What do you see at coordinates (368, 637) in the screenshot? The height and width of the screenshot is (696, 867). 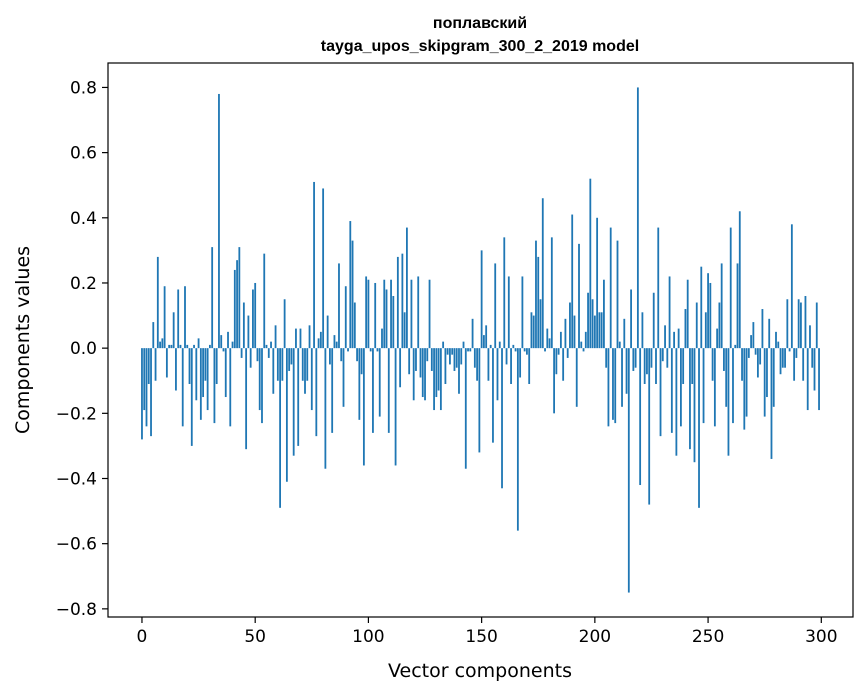 I see `x-tick-label: 100` at bounding box center [368, 637].